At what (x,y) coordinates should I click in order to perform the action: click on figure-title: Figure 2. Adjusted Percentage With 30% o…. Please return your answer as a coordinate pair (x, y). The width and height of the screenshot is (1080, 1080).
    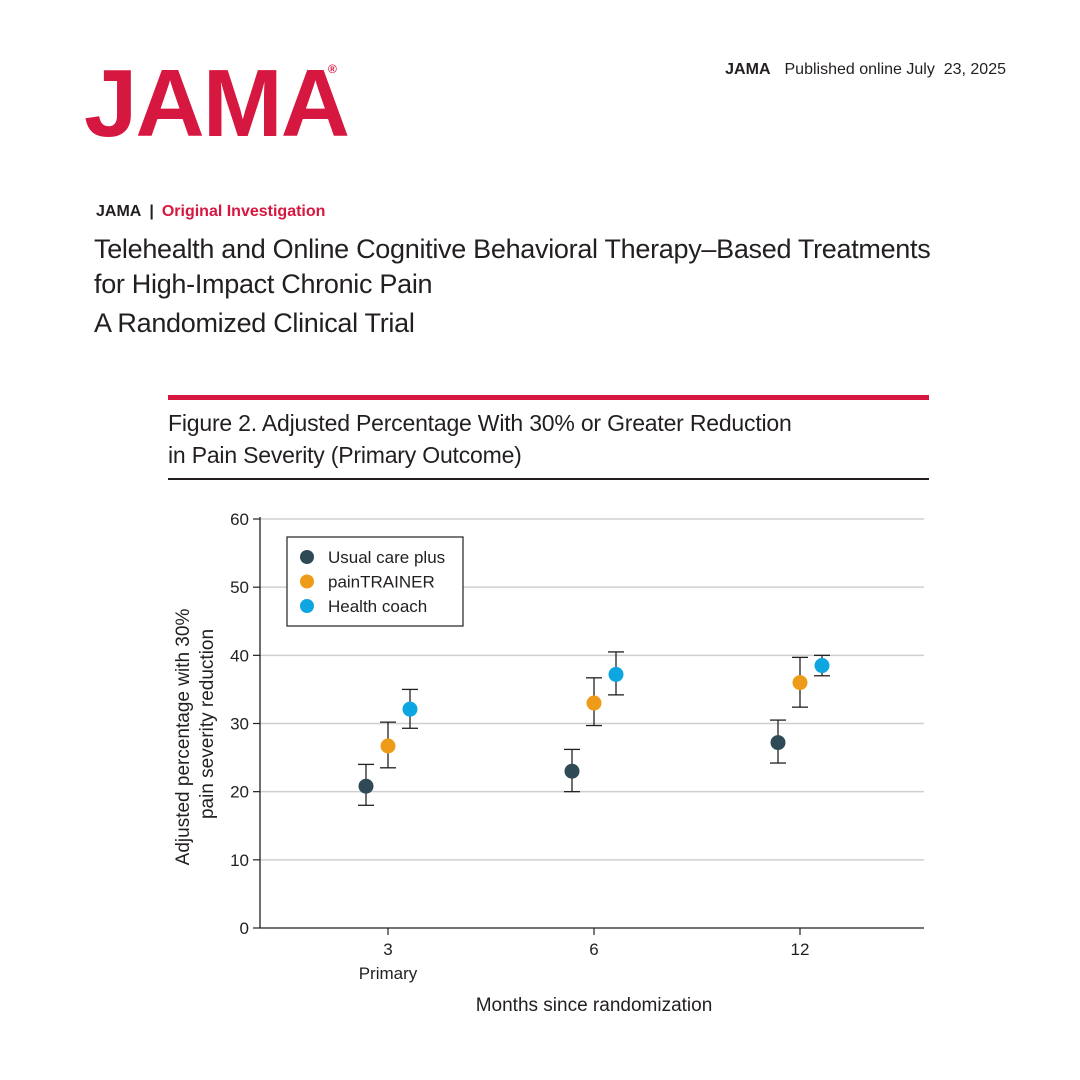
    Looking at the image, I should click on (518, 439).